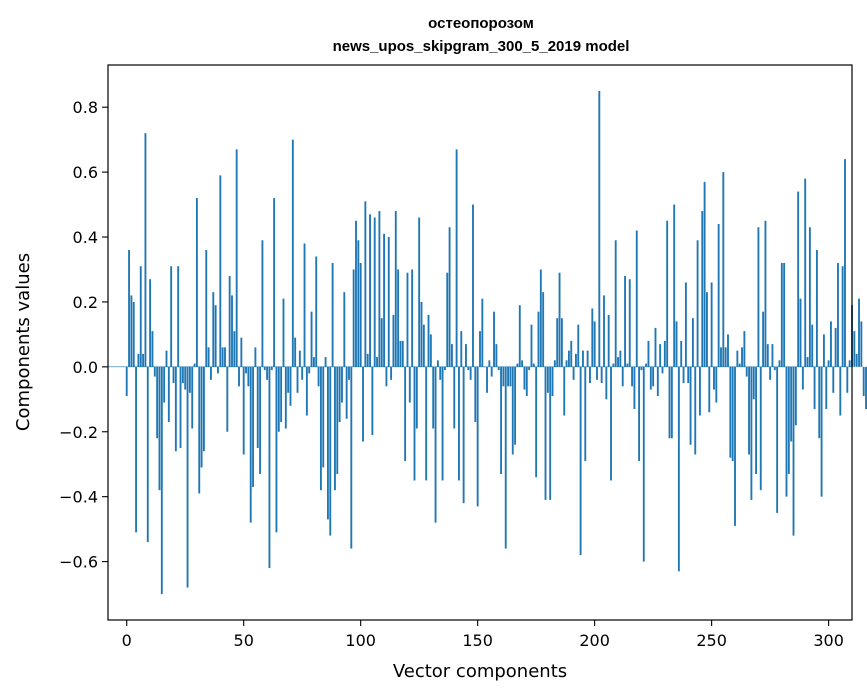 The width and height of the screenshot is (867, 696). What do you see at coordinates (85, 302) in the screenshot?
I see `y-tick-label: 0.2` at bounding box center [85, 302].